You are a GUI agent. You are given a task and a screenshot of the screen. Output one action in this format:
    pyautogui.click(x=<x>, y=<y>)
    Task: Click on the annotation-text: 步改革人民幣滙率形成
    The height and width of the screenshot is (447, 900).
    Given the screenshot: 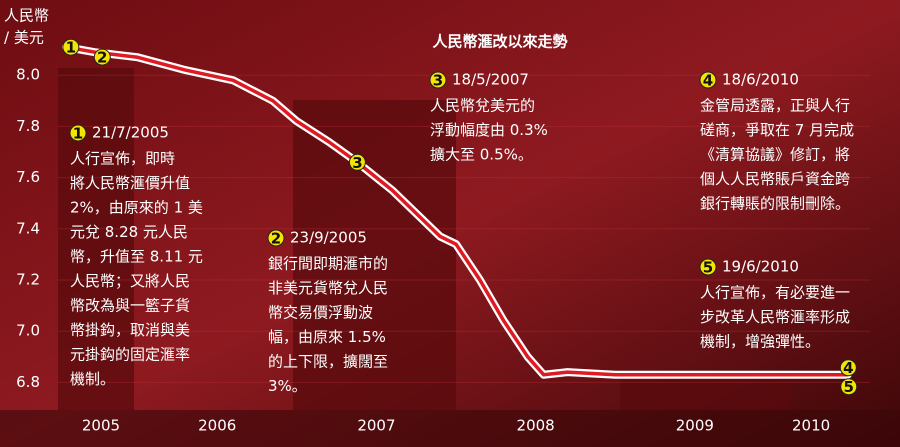 What is the action you would take?
    pyautogui.click(x=775, y=317)
    